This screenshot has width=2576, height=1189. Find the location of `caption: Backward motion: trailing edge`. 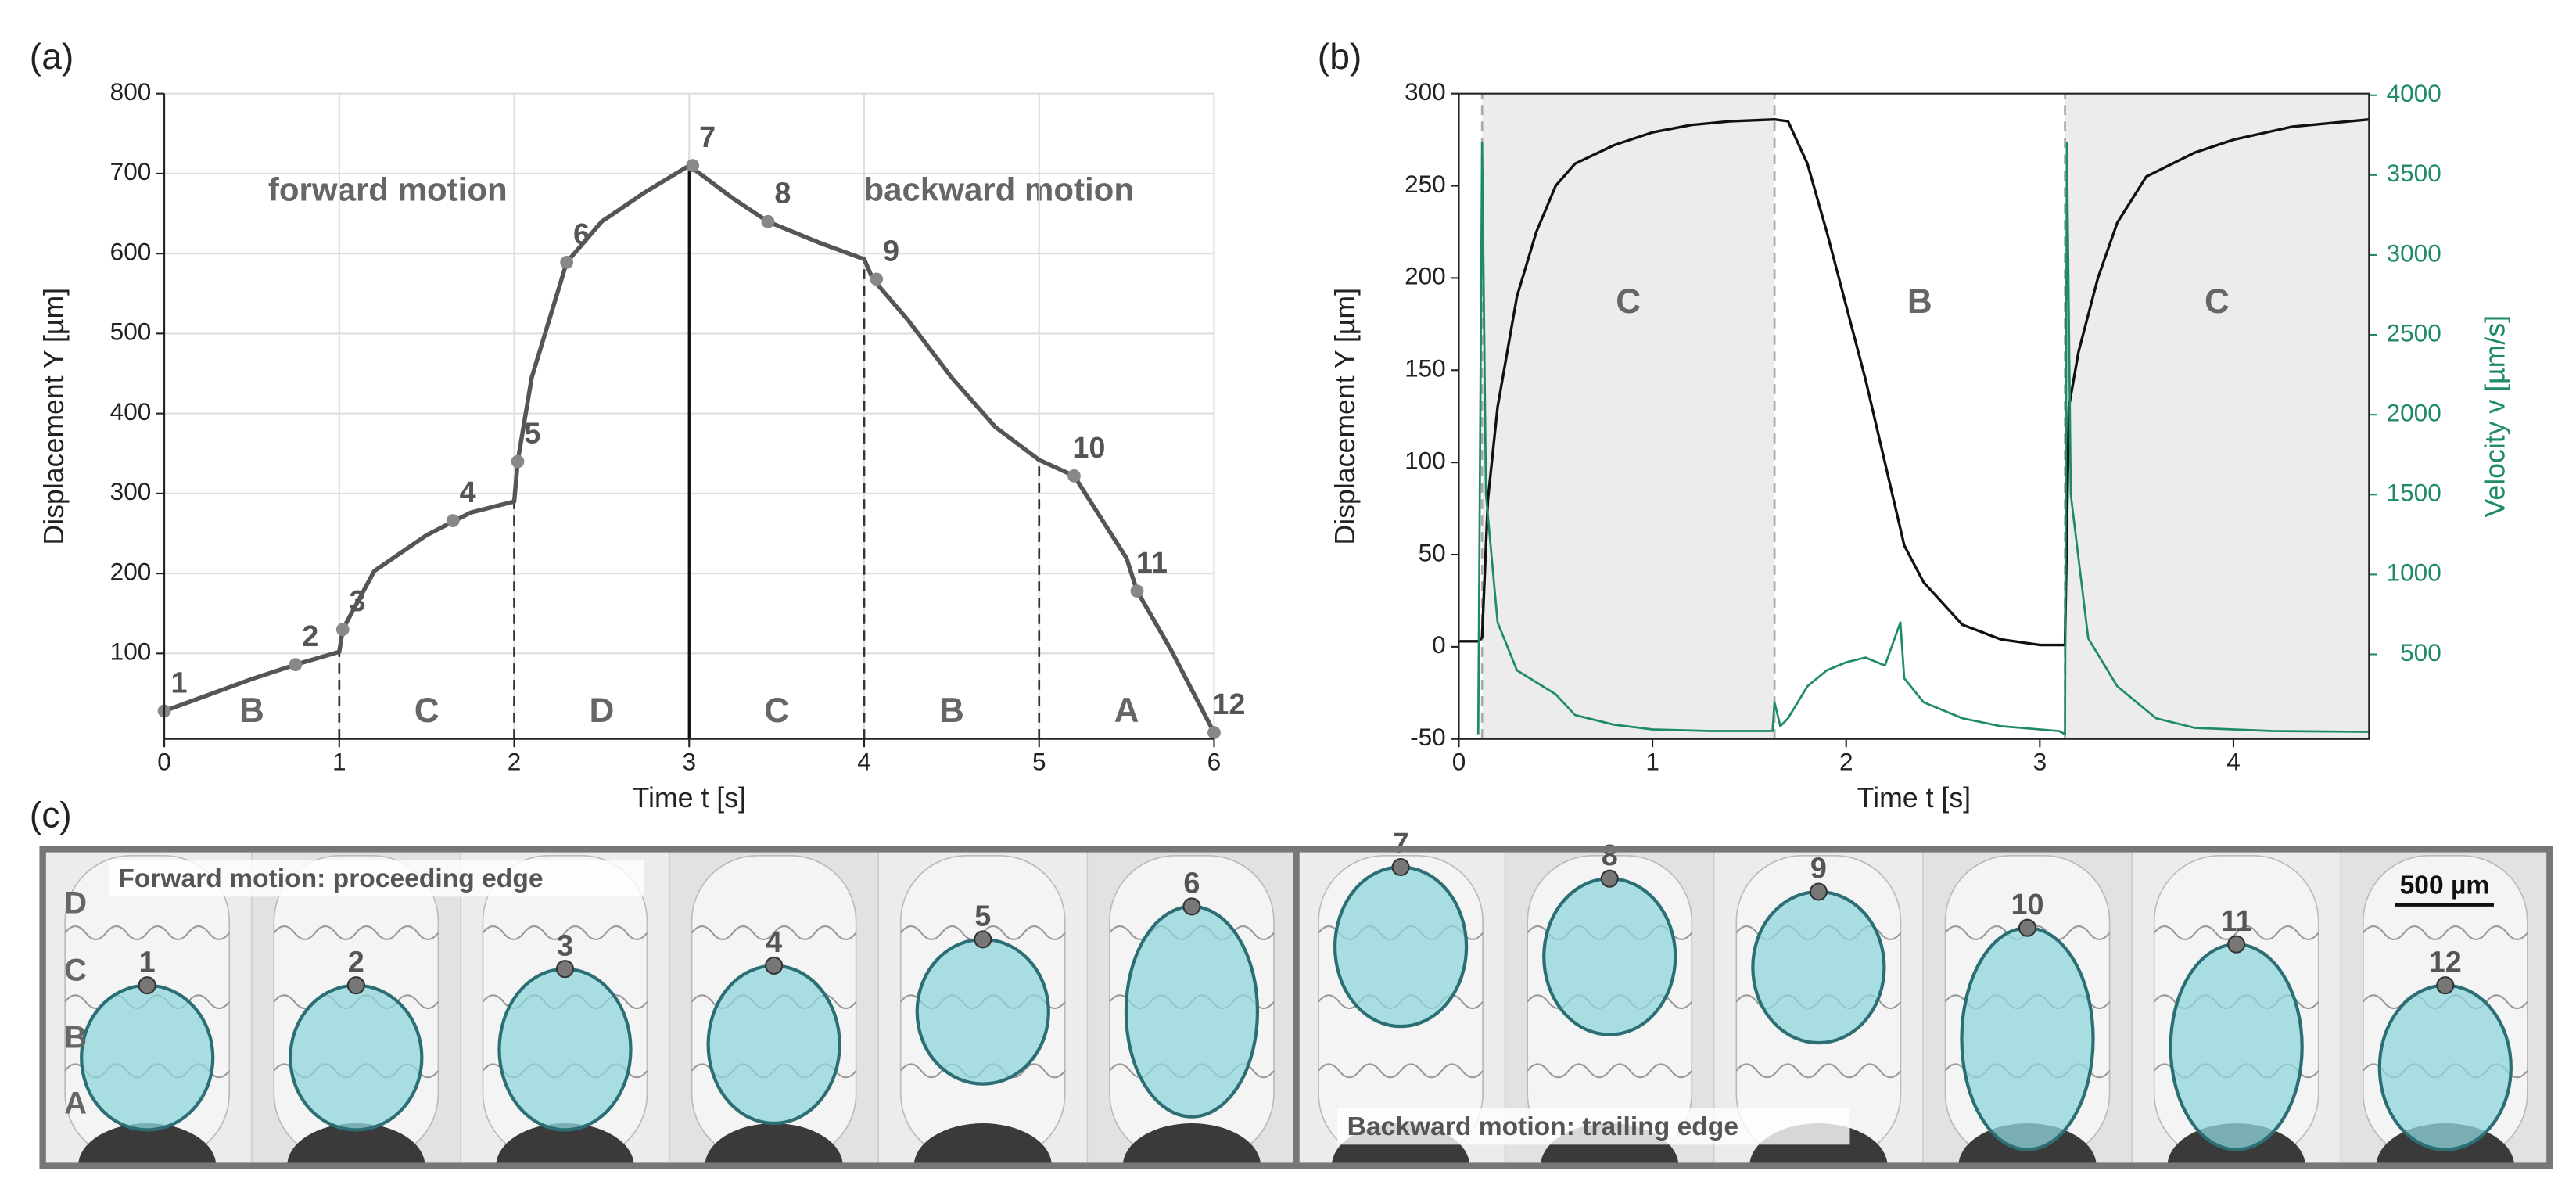

caption: Backward motion: trailing edge is located at coordinates (1542, 1126).